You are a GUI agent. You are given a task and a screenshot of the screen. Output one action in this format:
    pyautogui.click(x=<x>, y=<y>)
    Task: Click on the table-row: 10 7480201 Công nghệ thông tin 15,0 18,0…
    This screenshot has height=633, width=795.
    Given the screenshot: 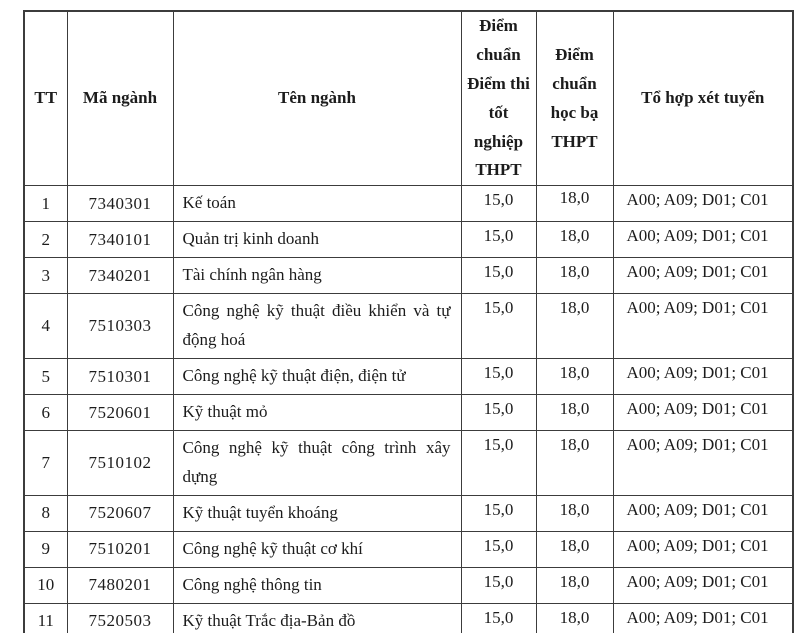 What is the action you would take?
    pyautogui.click(x=408, y=585)
    